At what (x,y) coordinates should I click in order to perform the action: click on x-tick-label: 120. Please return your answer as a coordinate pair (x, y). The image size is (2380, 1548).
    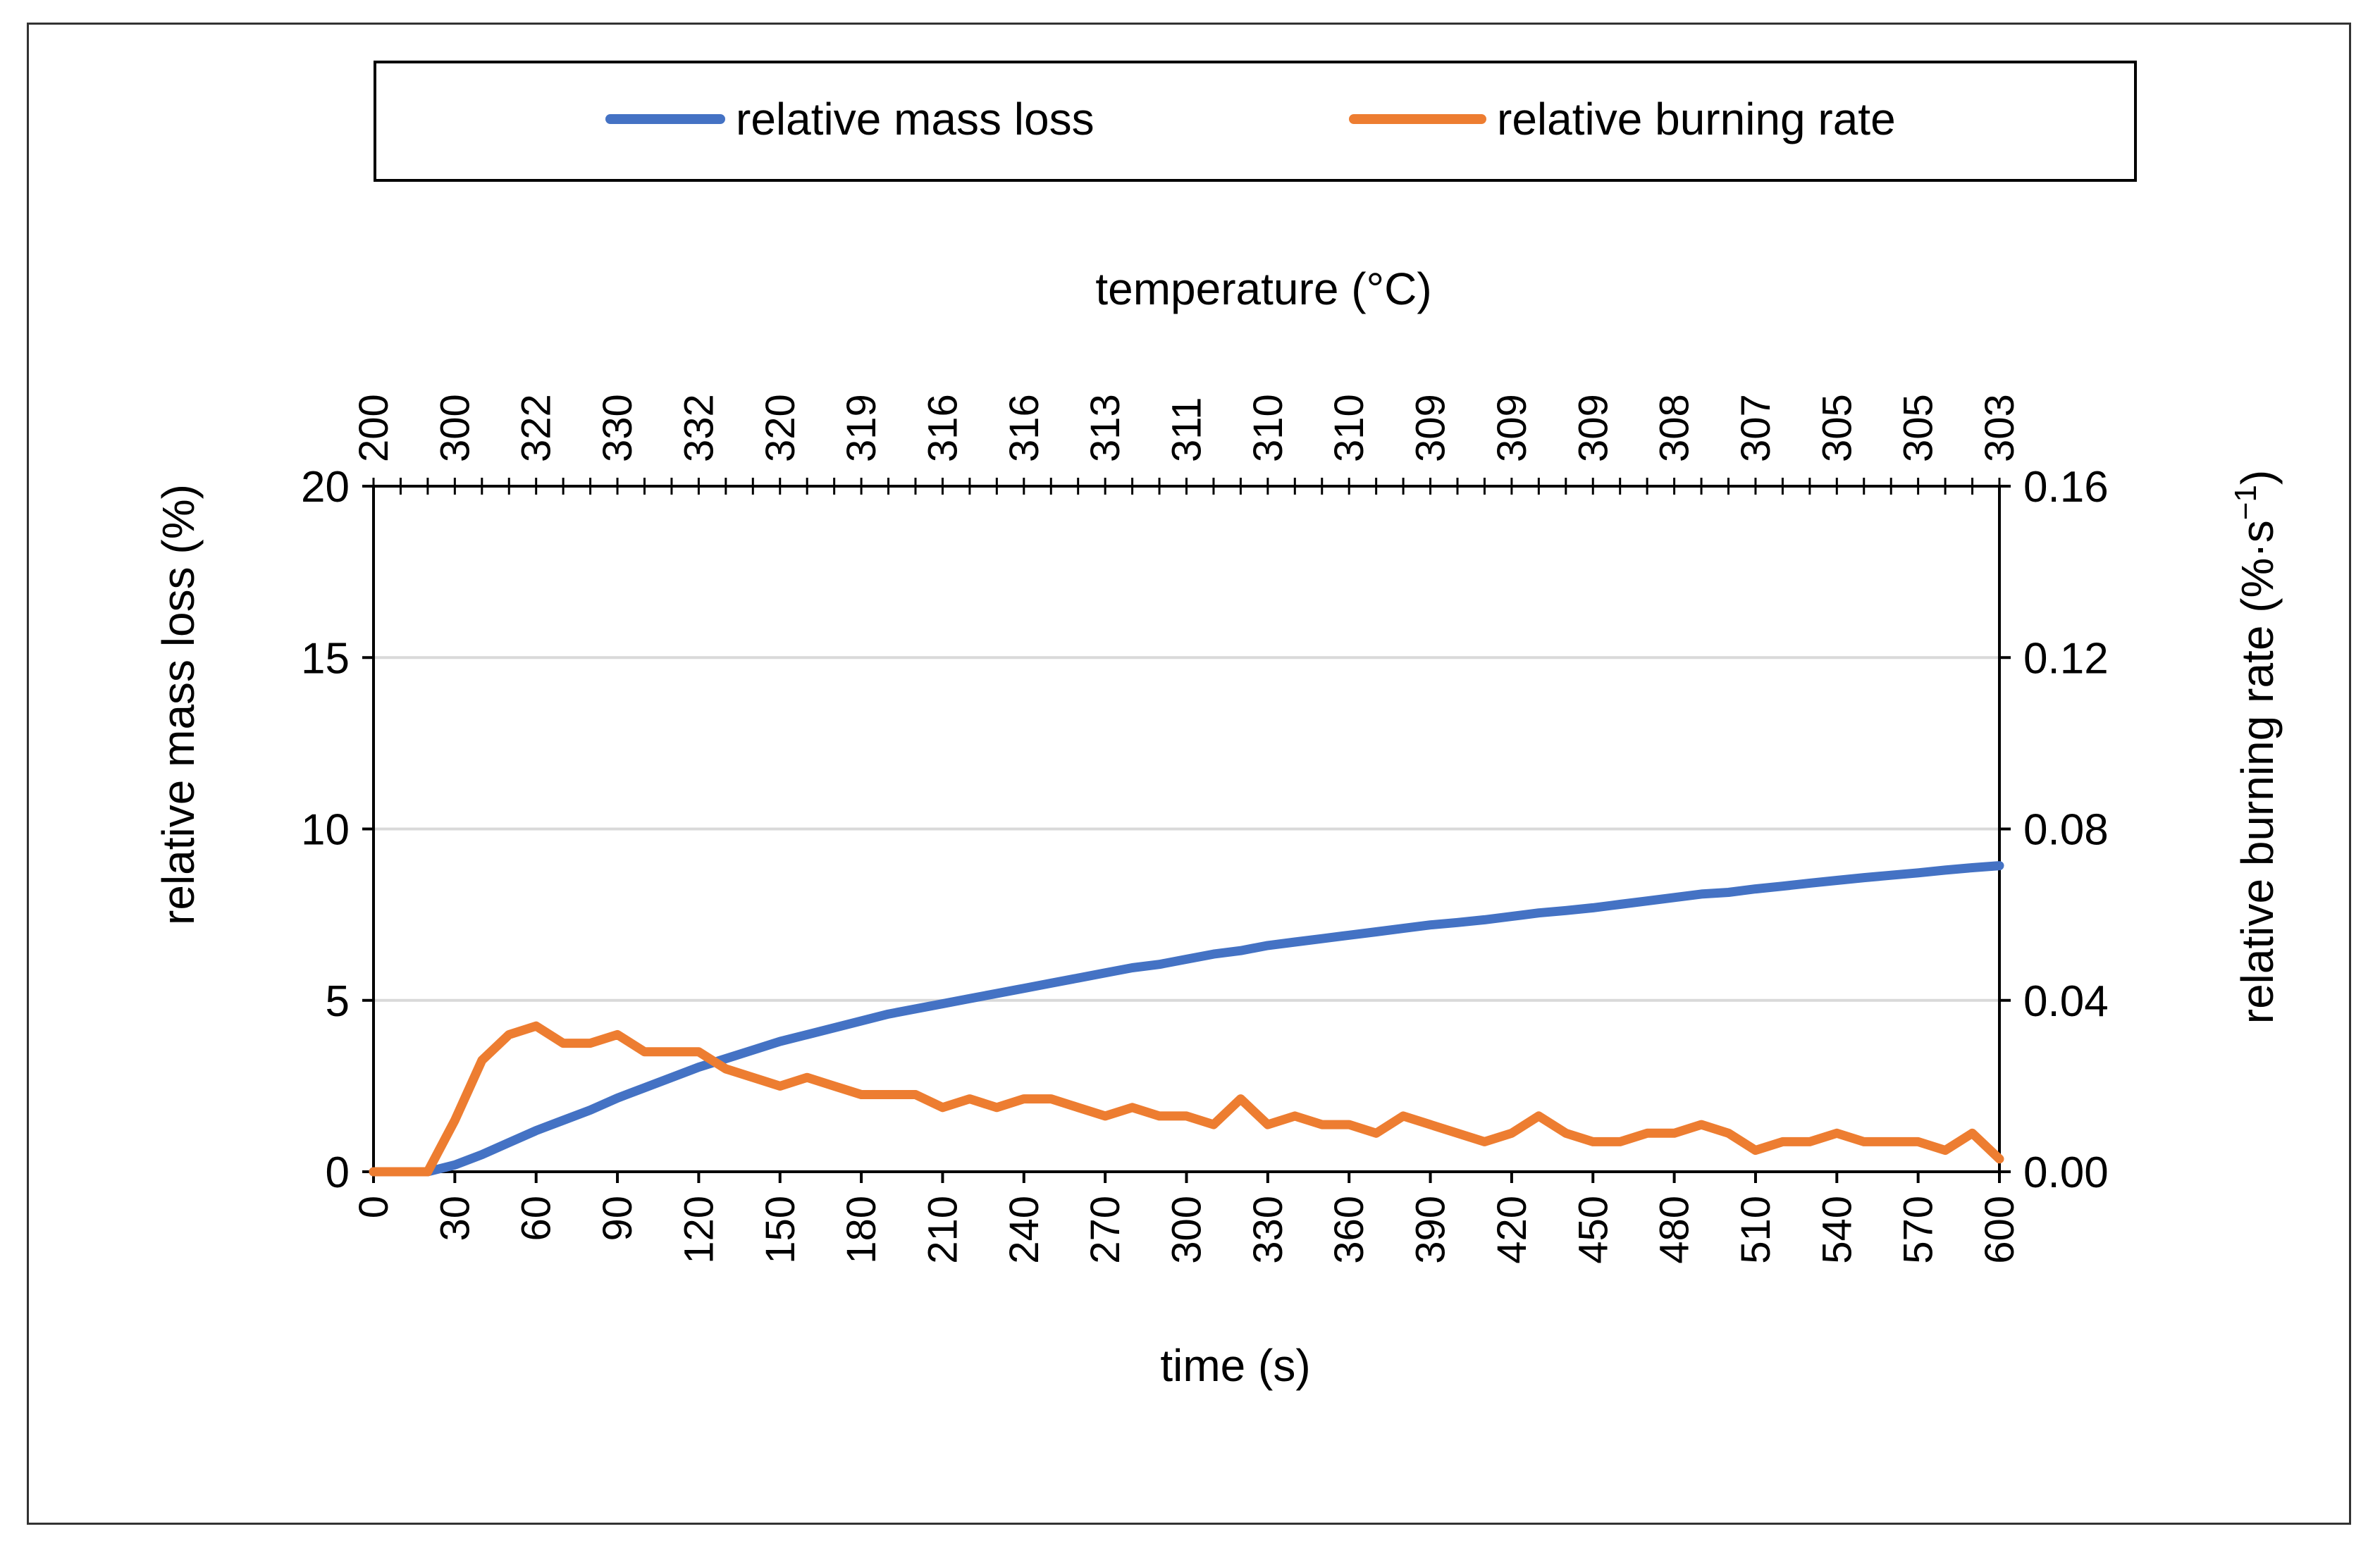
    Looking at the image, I should click on (699, 1230).